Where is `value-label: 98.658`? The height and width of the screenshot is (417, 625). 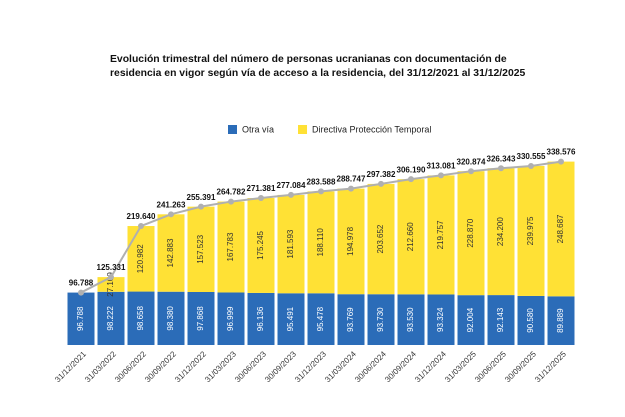 value-label: 98.658 is located at coordinates (140, 317).